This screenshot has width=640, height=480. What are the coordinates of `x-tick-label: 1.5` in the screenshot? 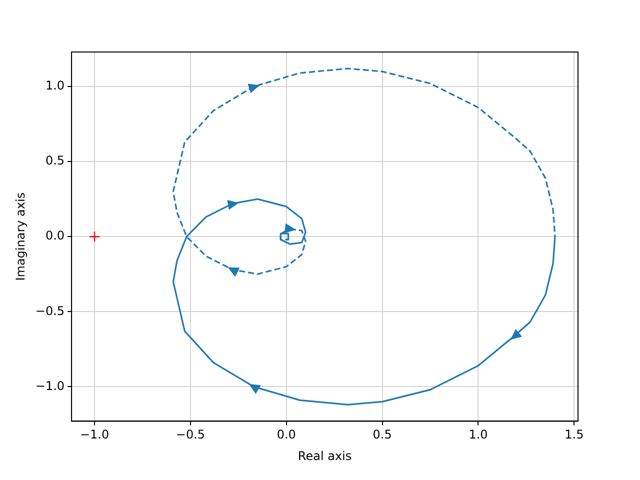 It's located at (574, 435).